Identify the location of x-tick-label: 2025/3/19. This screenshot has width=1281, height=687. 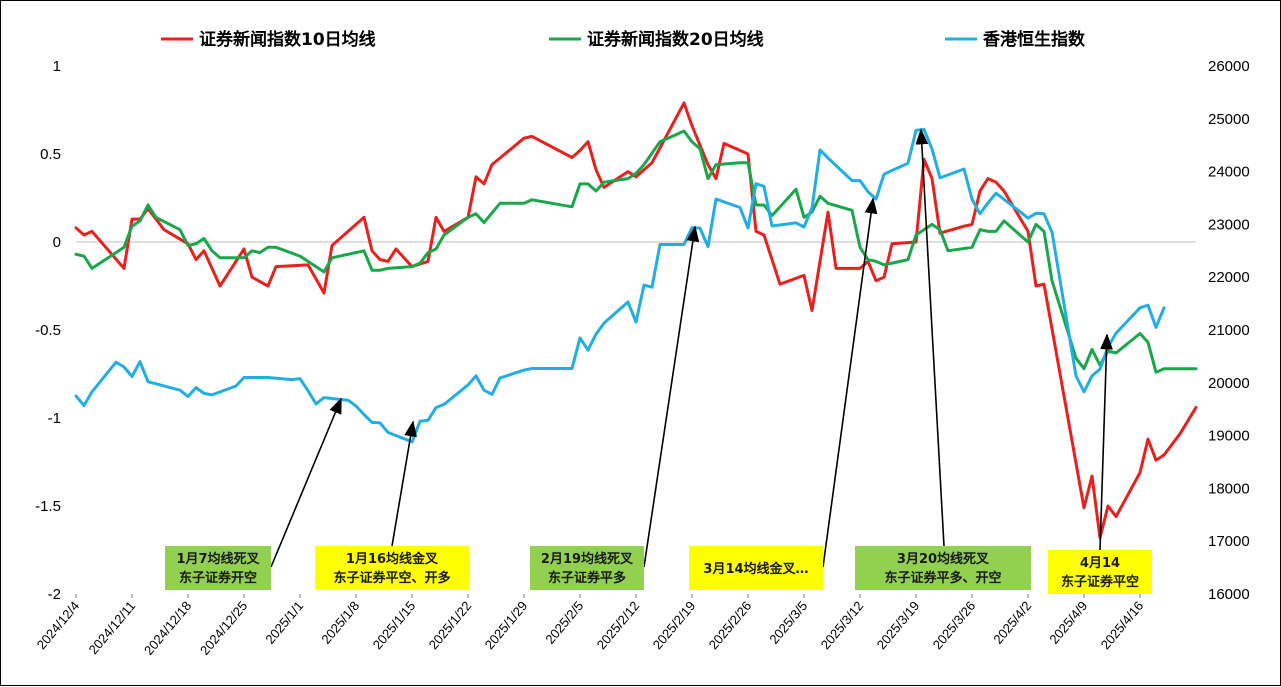
(898, 625).